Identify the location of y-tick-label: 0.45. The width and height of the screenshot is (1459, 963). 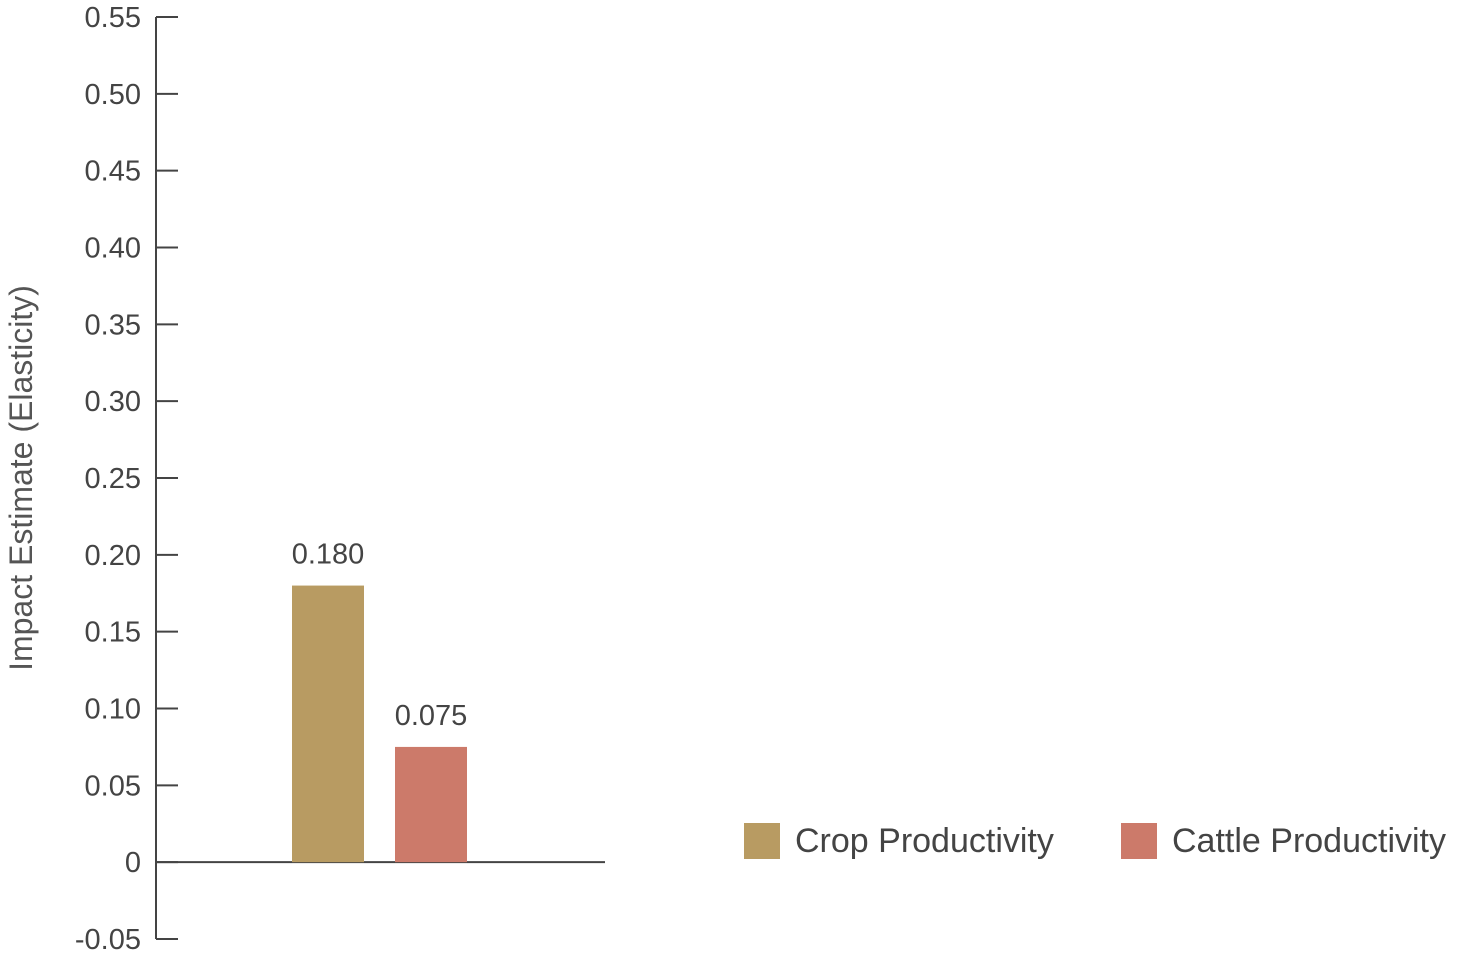
(113, 172).